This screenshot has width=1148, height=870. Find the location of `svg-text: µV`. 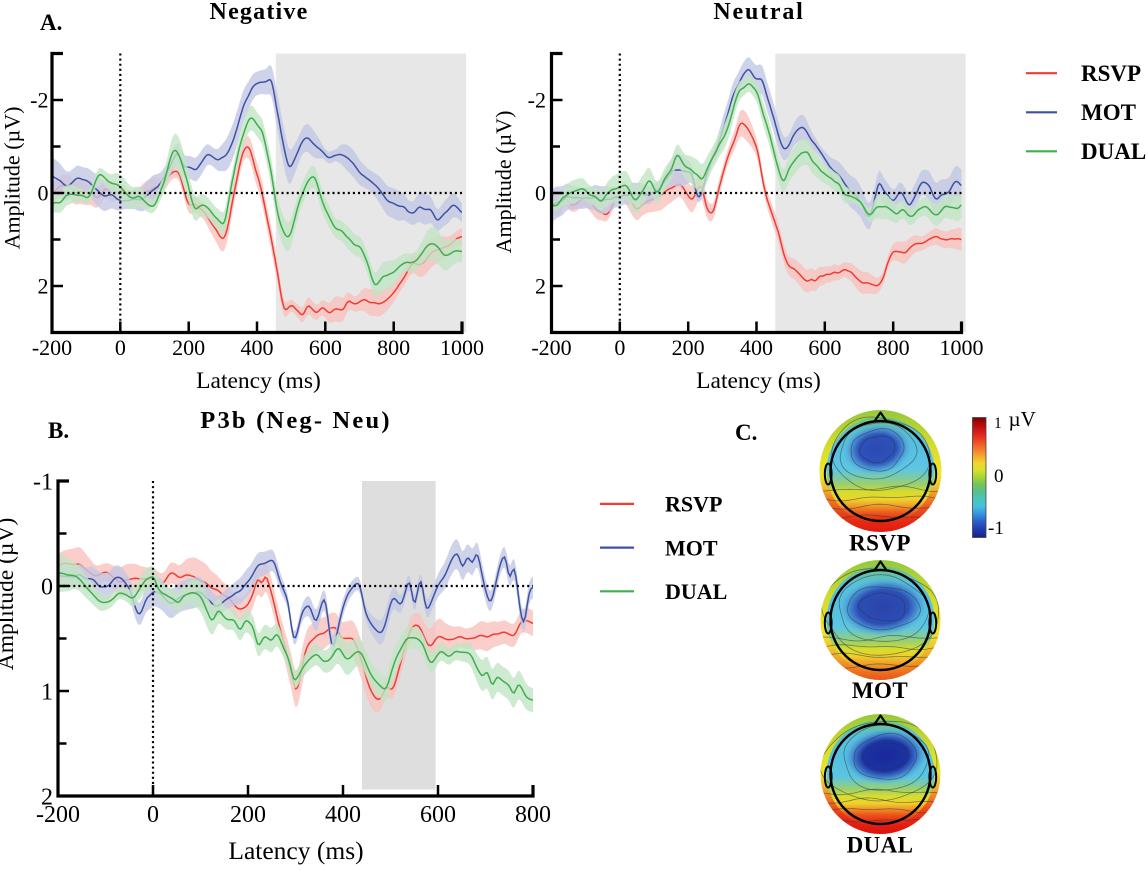

svg-text: µV is located at coordinates (1022, 419).